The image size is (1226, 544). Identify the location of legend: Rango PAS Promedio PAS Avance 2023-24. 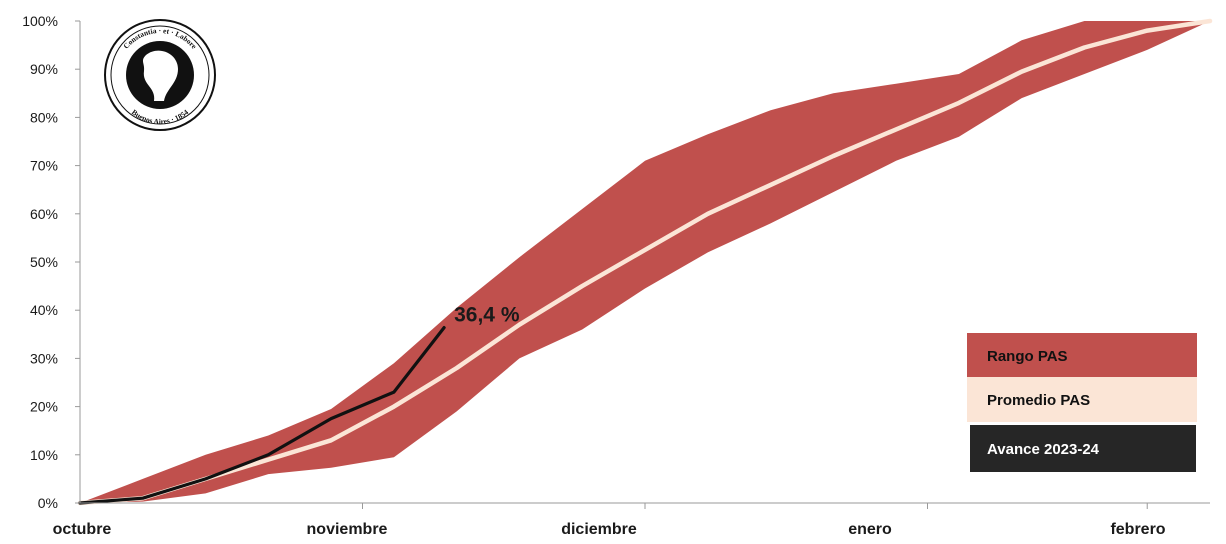
(1082, 402).